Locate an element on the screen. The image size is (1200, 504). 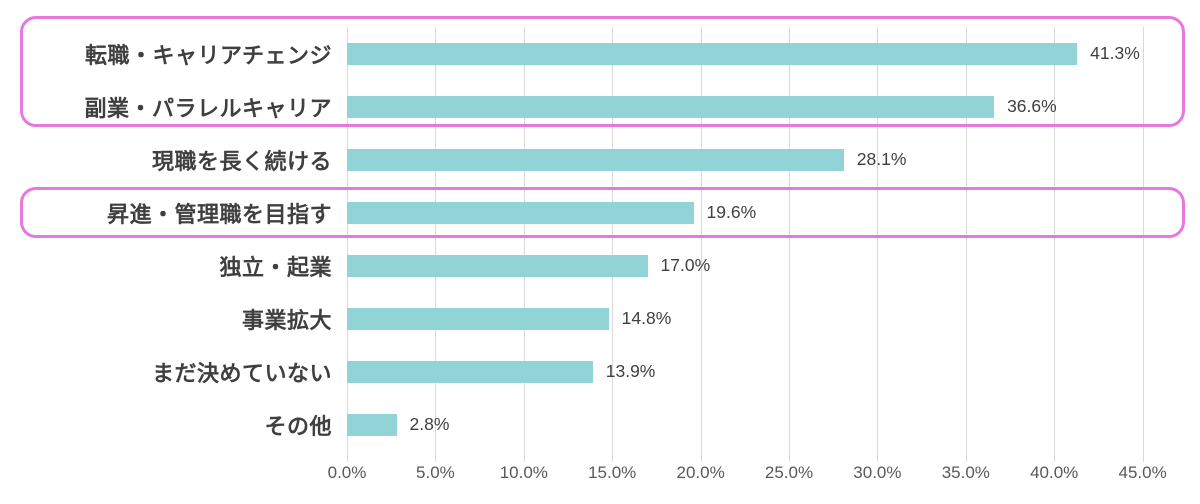
category-label: その他 is located at coordinates (298, 426).